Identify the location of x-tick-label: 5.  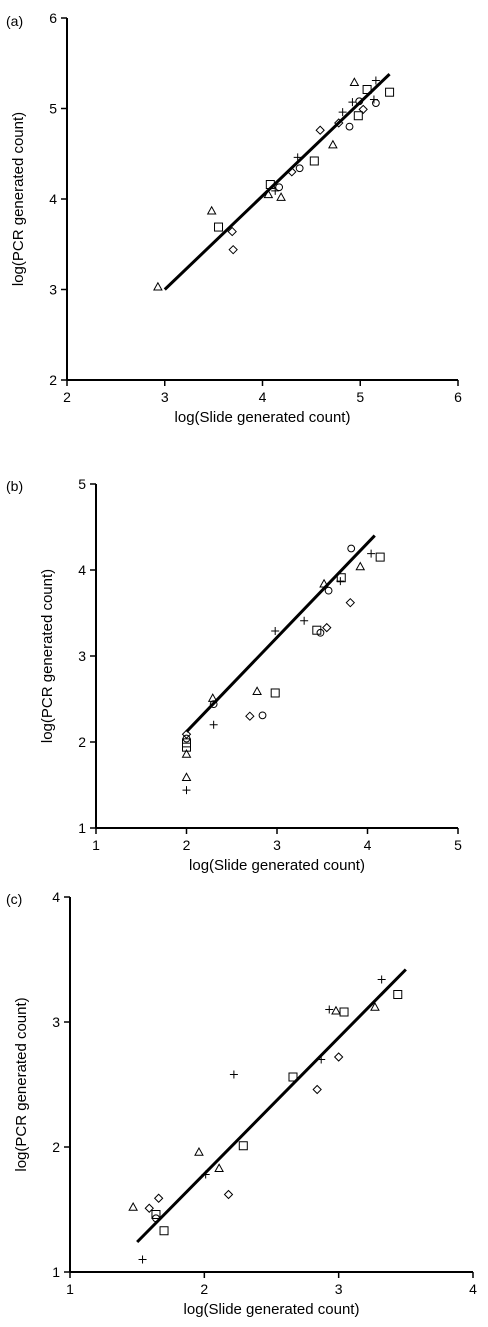
(360, 397).